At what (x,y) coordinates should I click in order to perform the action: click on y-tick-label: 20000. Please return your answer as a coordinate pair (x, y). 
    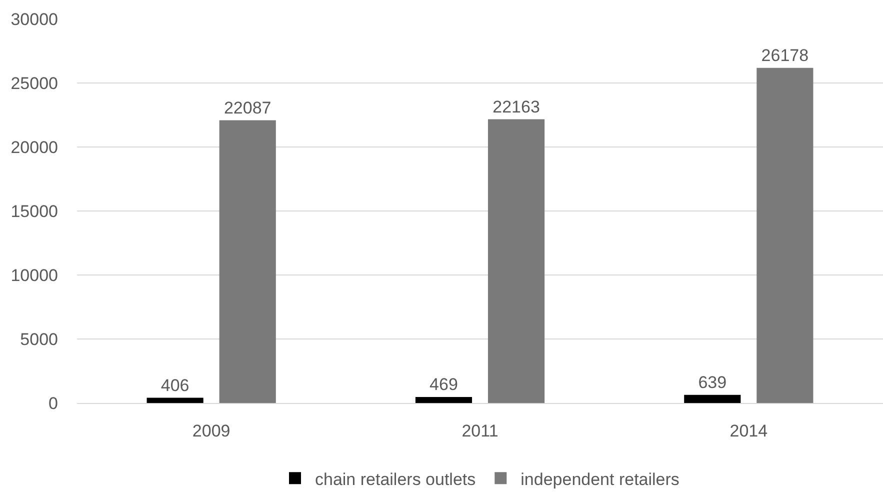
    Looking at the image, I should click on (34, 147).